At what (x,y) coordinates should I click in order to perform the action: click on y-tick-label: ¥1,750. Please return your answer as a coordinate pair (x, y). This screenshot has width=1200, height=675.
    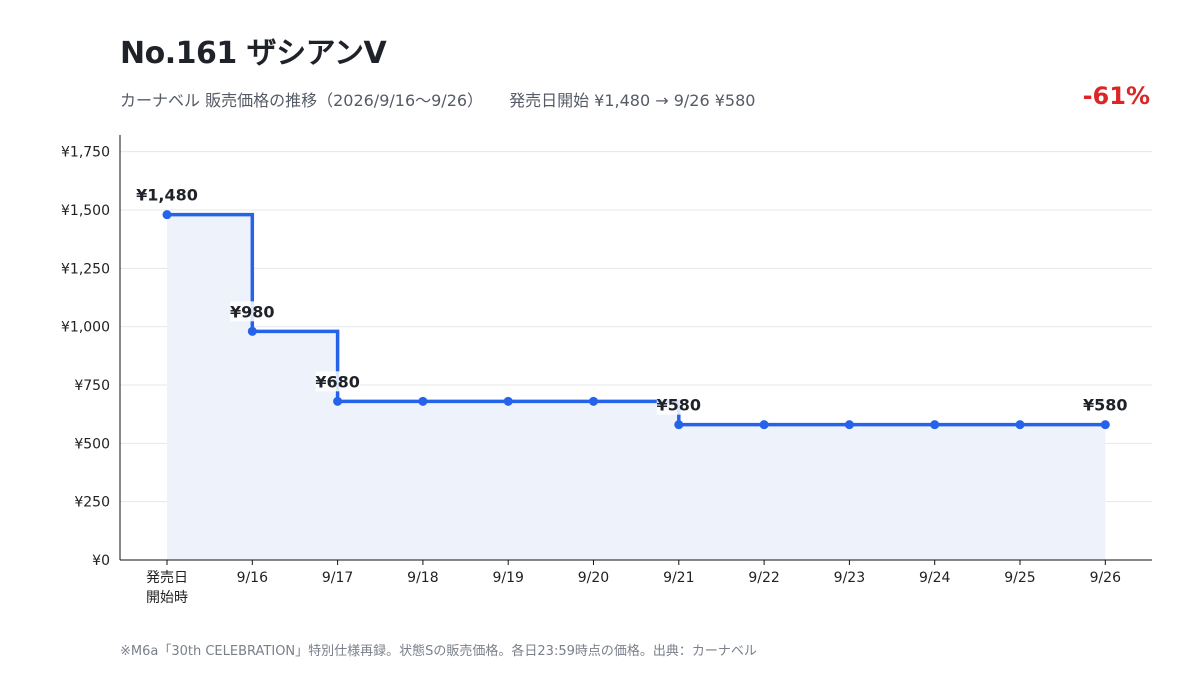
    Looking at the image, I should click on (85, 153).